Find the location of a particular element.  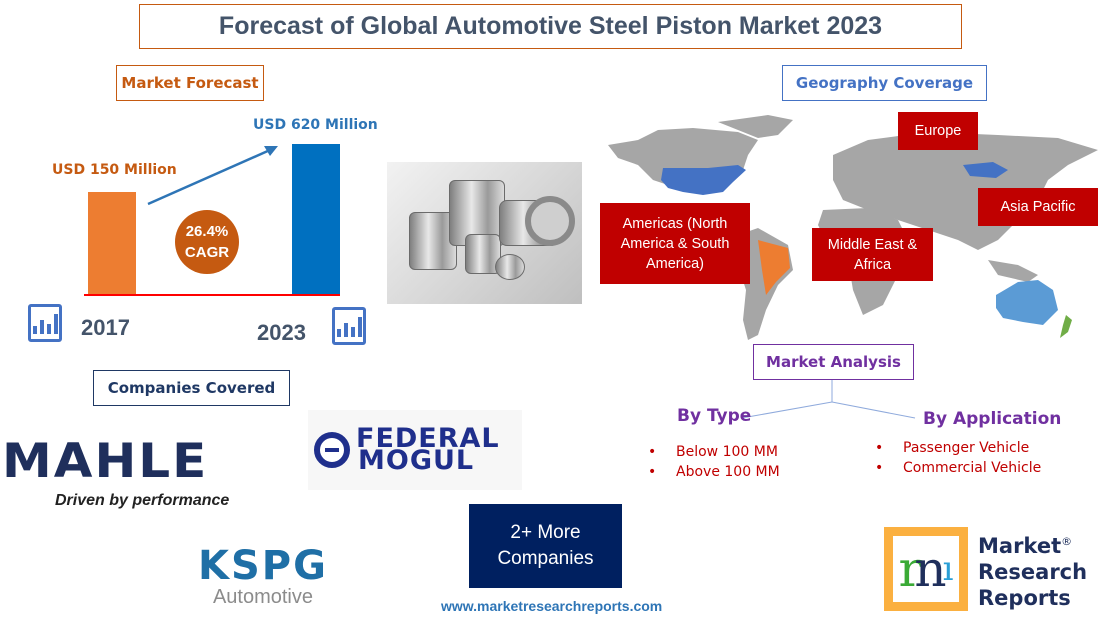

region-mea-line2: Africa is located at coordinates (872, 264).